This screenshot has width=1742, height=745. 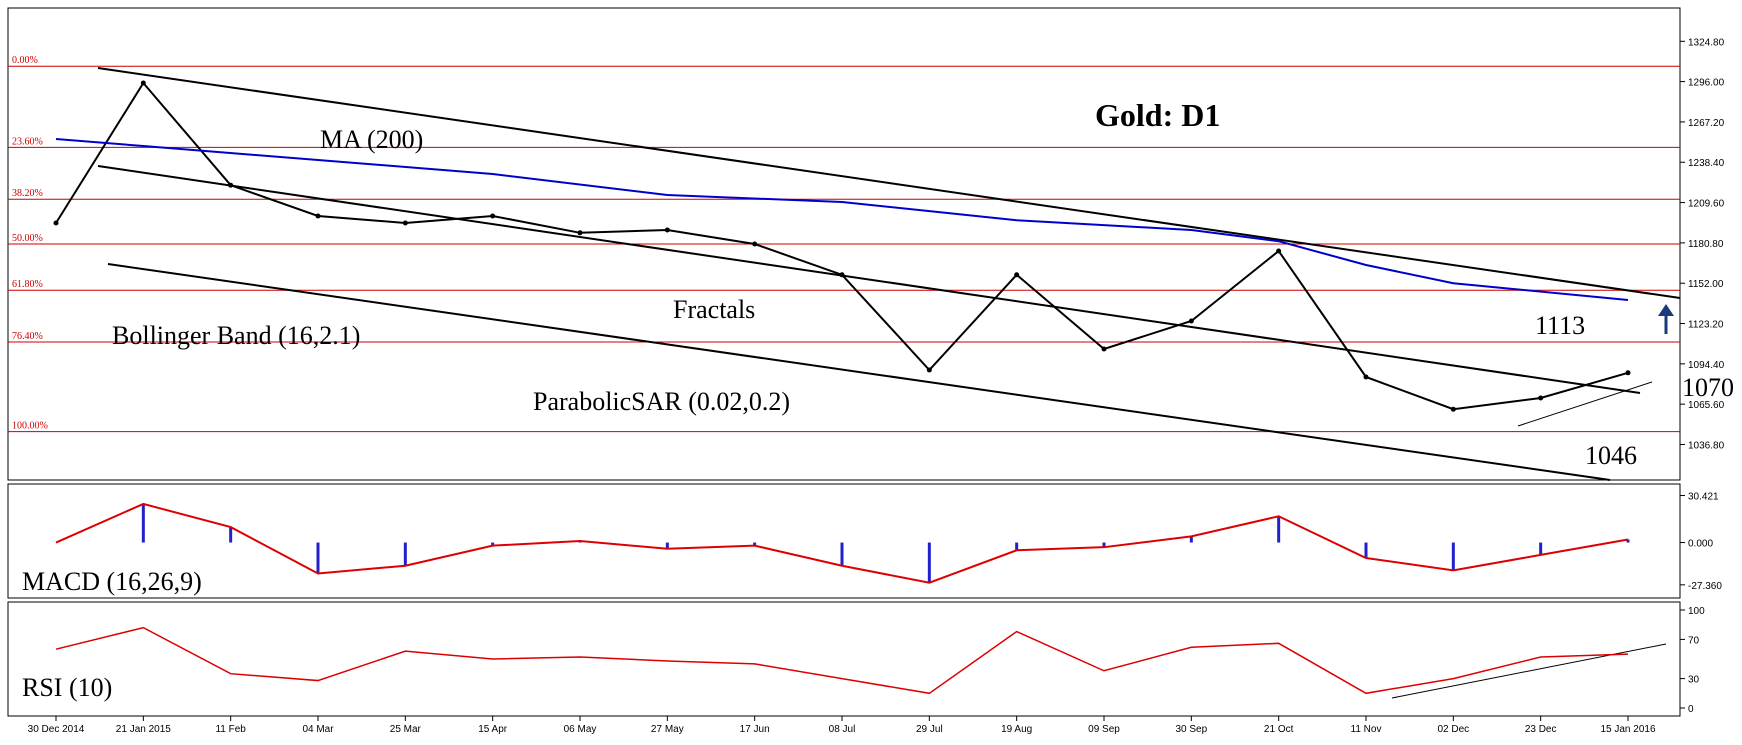 What do you see at coordinates (1016, 729) in the screenshot?
I see `x-tick-label: 19 Aug` at bounding box center [1016, 729].